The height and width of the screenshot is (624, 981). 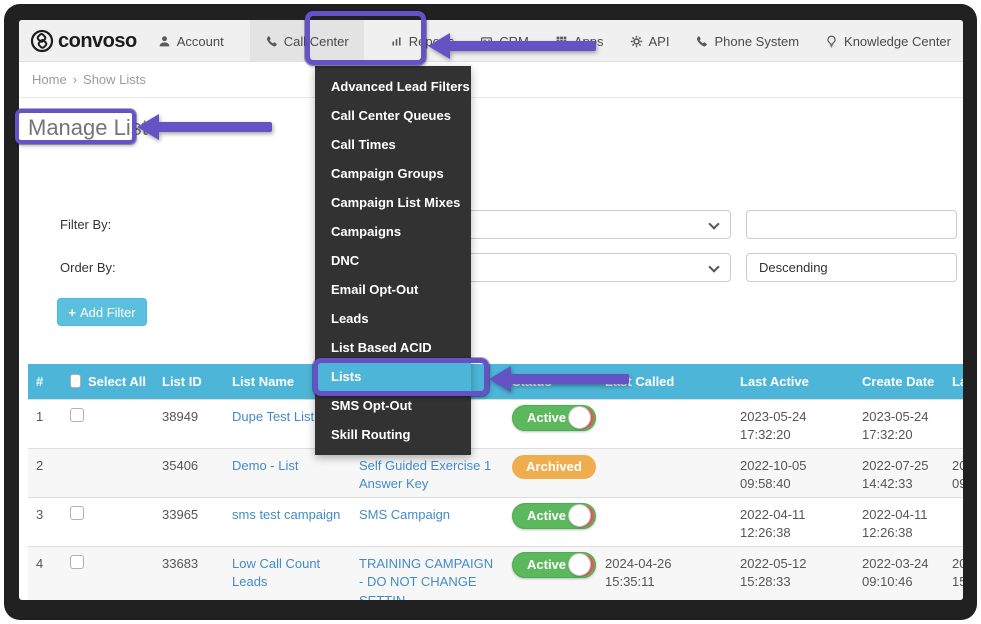 I want to click on page-title: Manage Lists, so click(x=93, y=127).